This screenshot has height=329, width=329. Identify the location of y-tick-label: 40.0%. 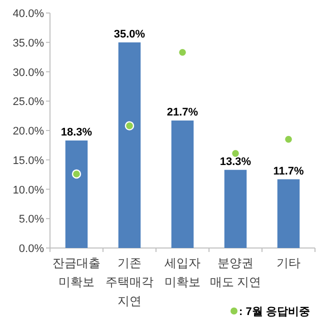
(28, 14).